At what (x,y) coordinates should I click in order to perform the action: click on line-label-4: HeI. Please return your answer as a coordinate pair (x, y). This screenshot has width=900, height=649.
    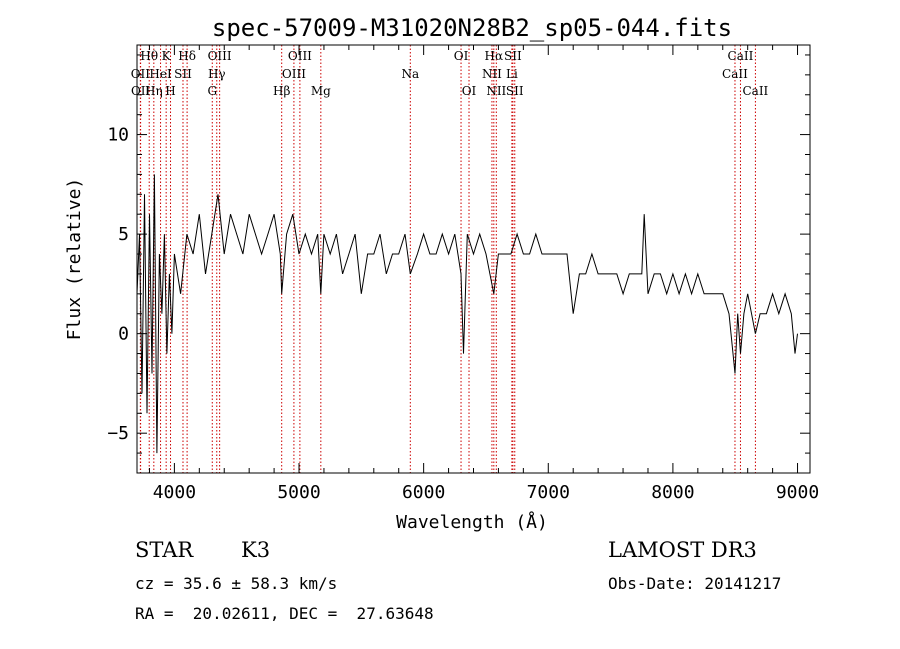
    Looking at the image, I should click on (160, 74).